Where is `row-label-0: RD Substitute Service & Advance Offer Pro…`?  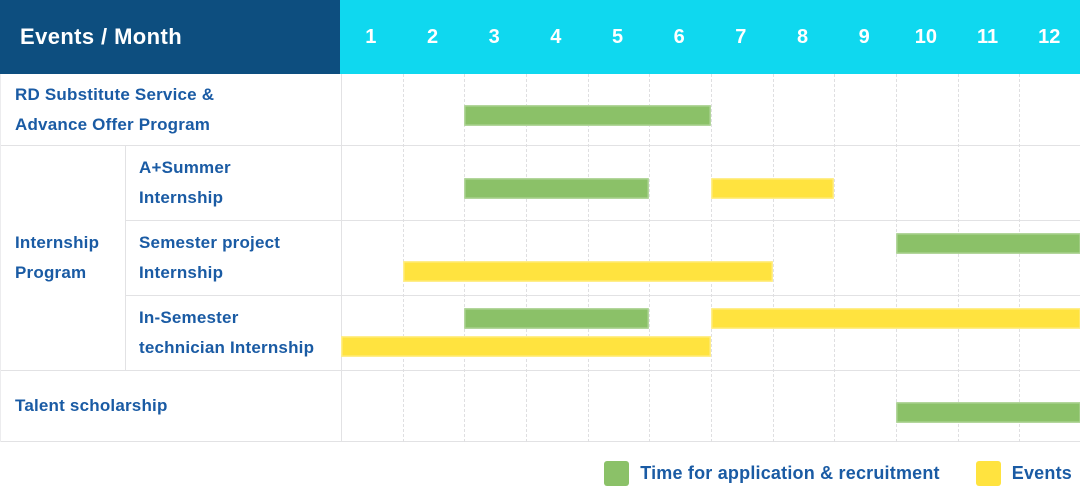 row-label-0: RD Substitute Service & Advance Offer Pro… is located at coordinates (171, 109).